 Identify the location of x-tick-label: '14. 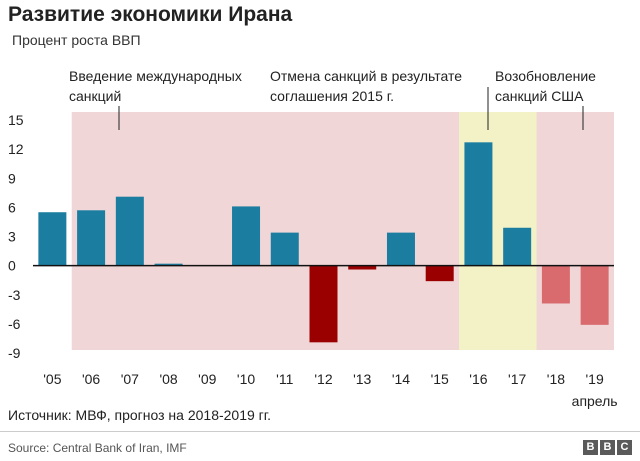
(401, 379).